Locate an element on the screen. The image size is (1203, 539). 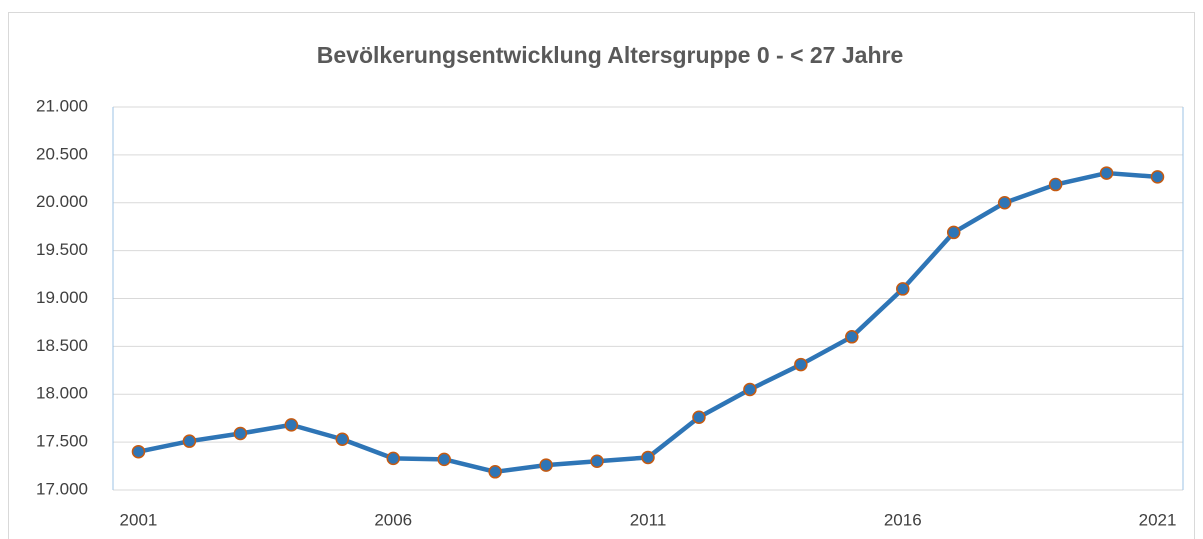
x-tick-label: 2011 is located at coordinates (648, 519).